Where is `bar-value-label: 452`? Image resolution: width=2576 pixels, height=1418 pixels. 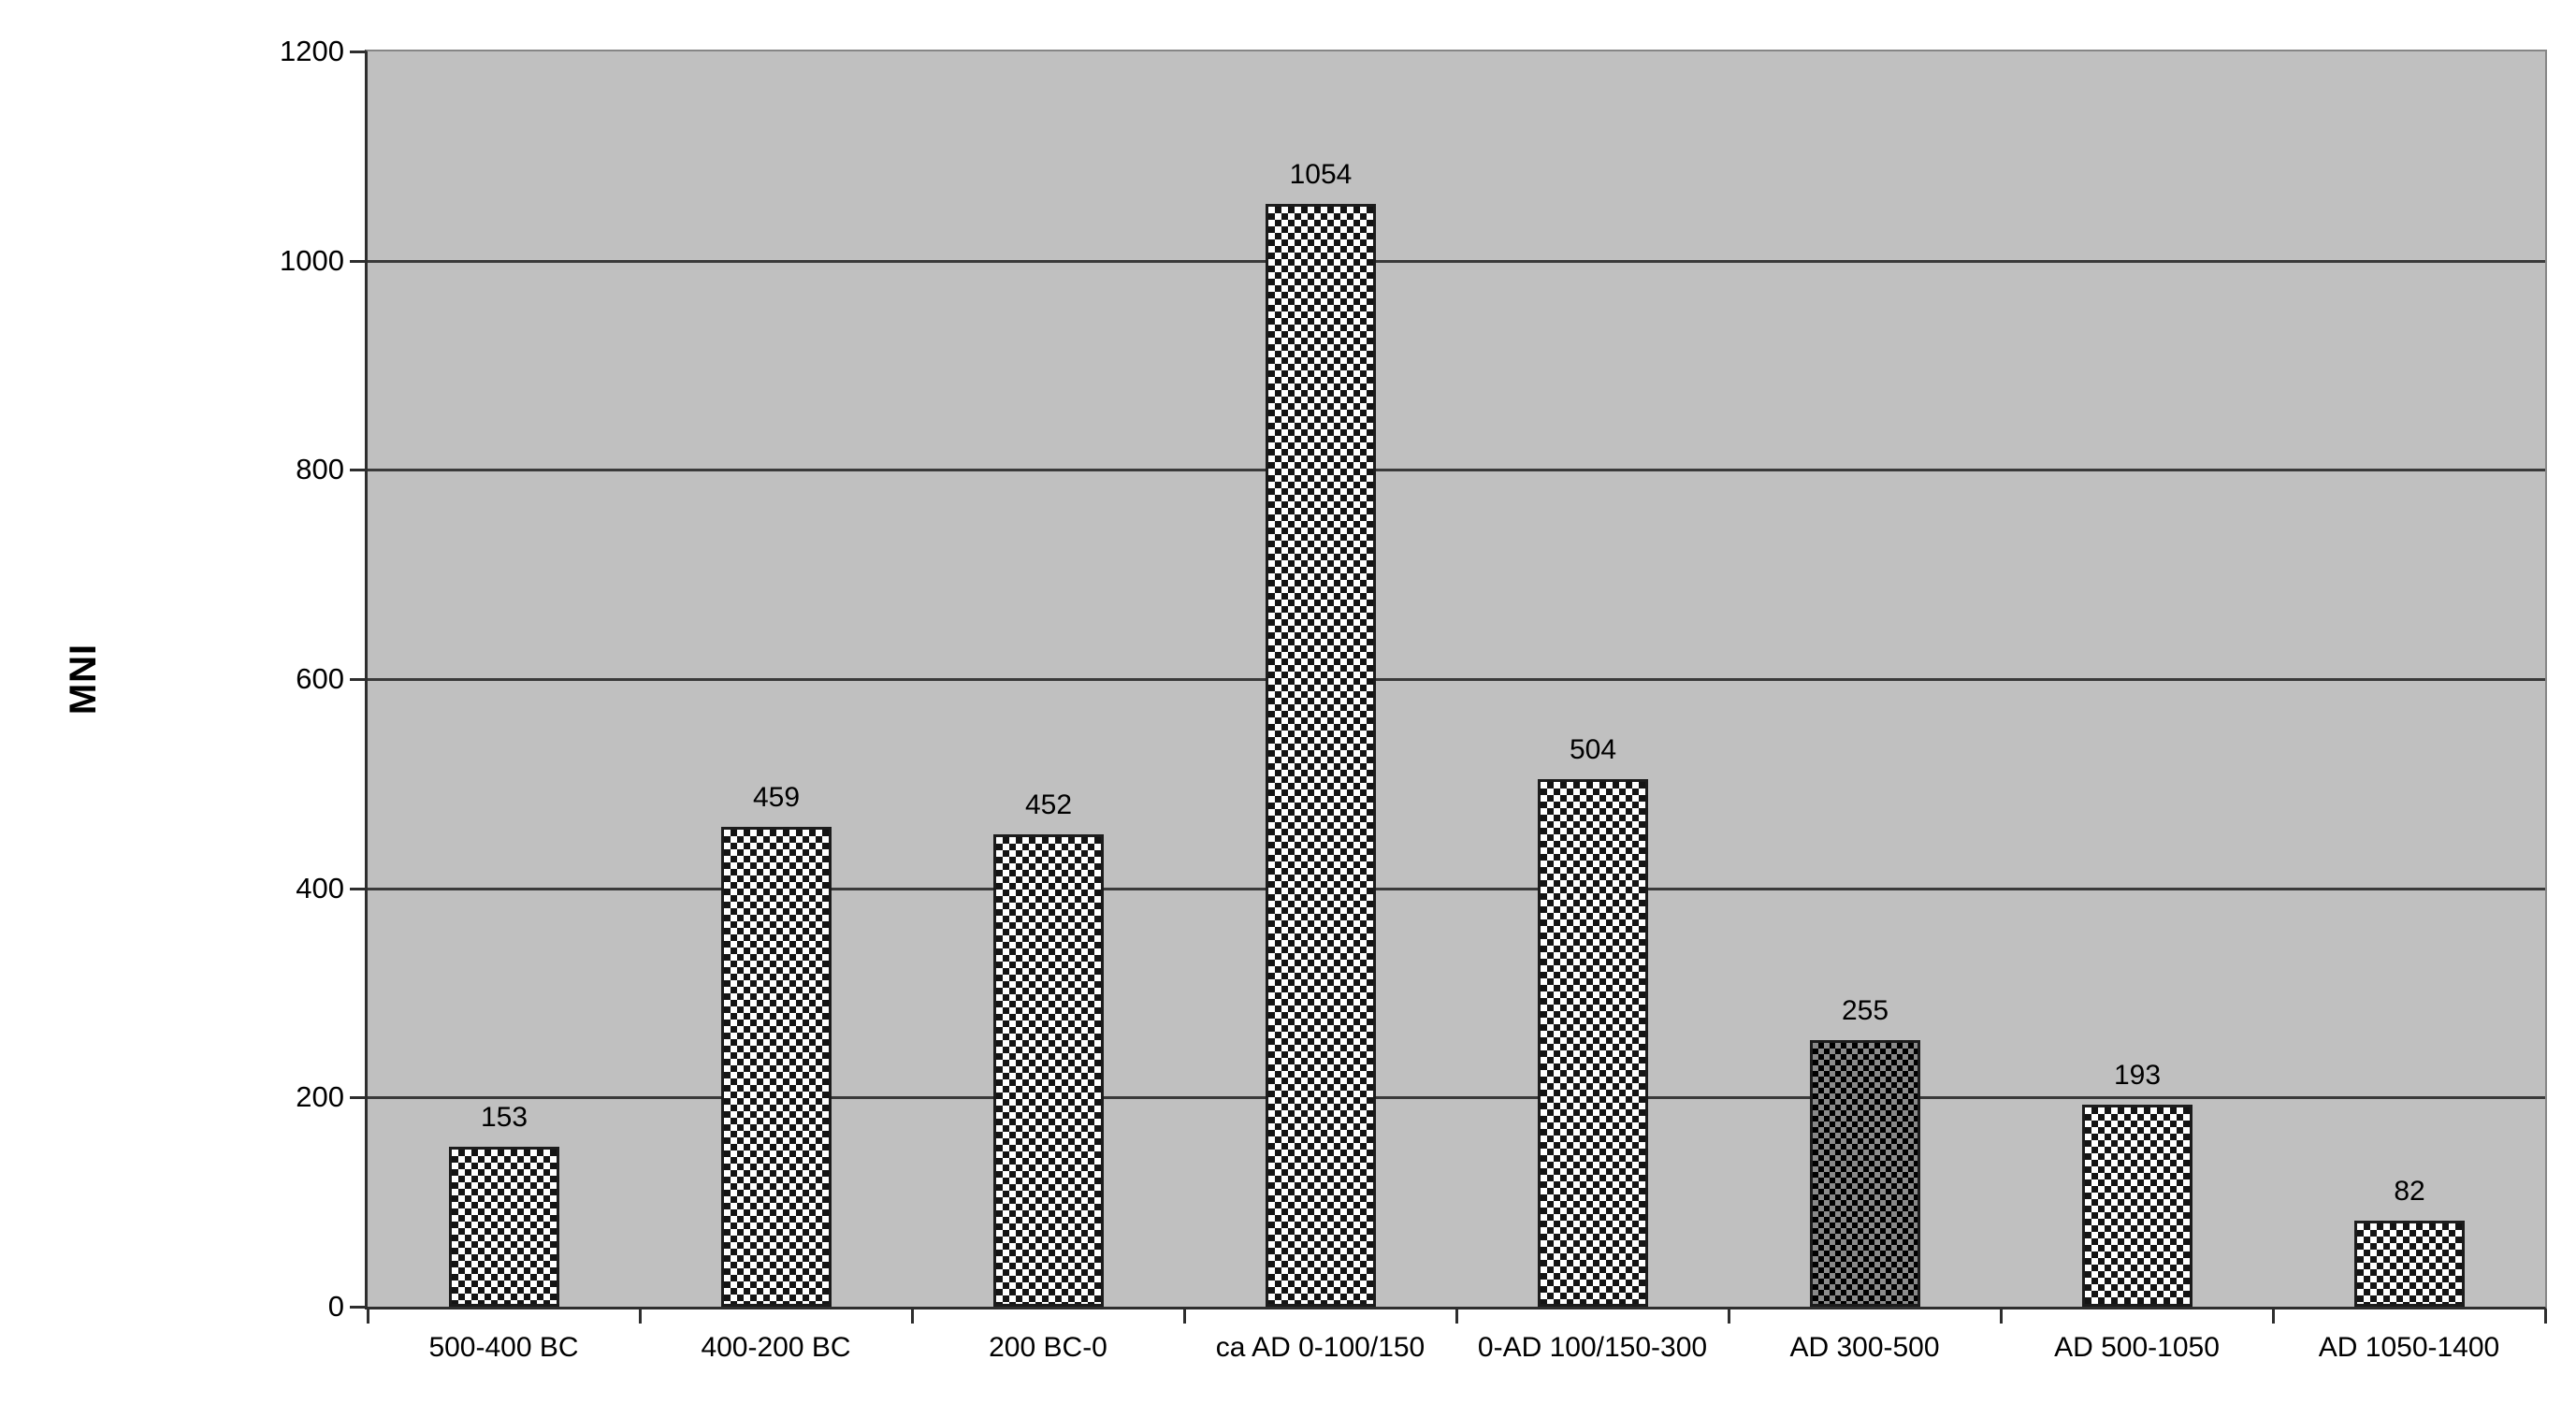 bar-value-label: 452 is located at coordinates (1048, 804).